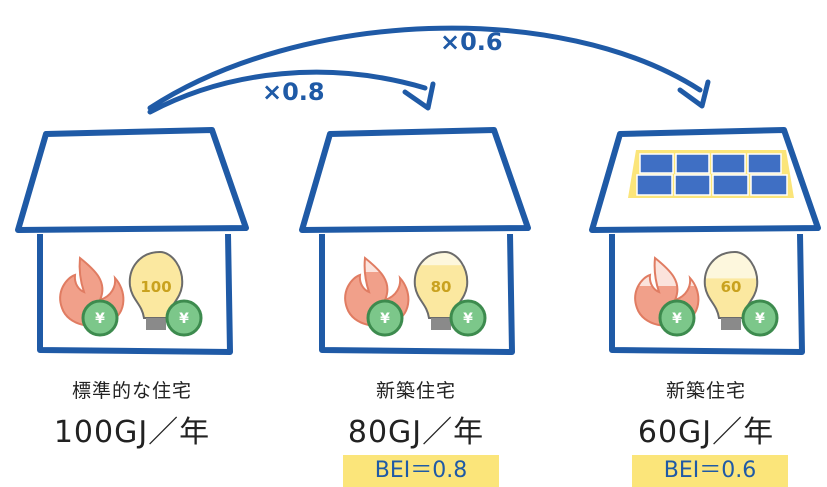 The image size is (827, 487). What do you see at coordinates (441, 287) in the screenshot?
I see `bulb-value: 80` at bounding box center [441, 287].